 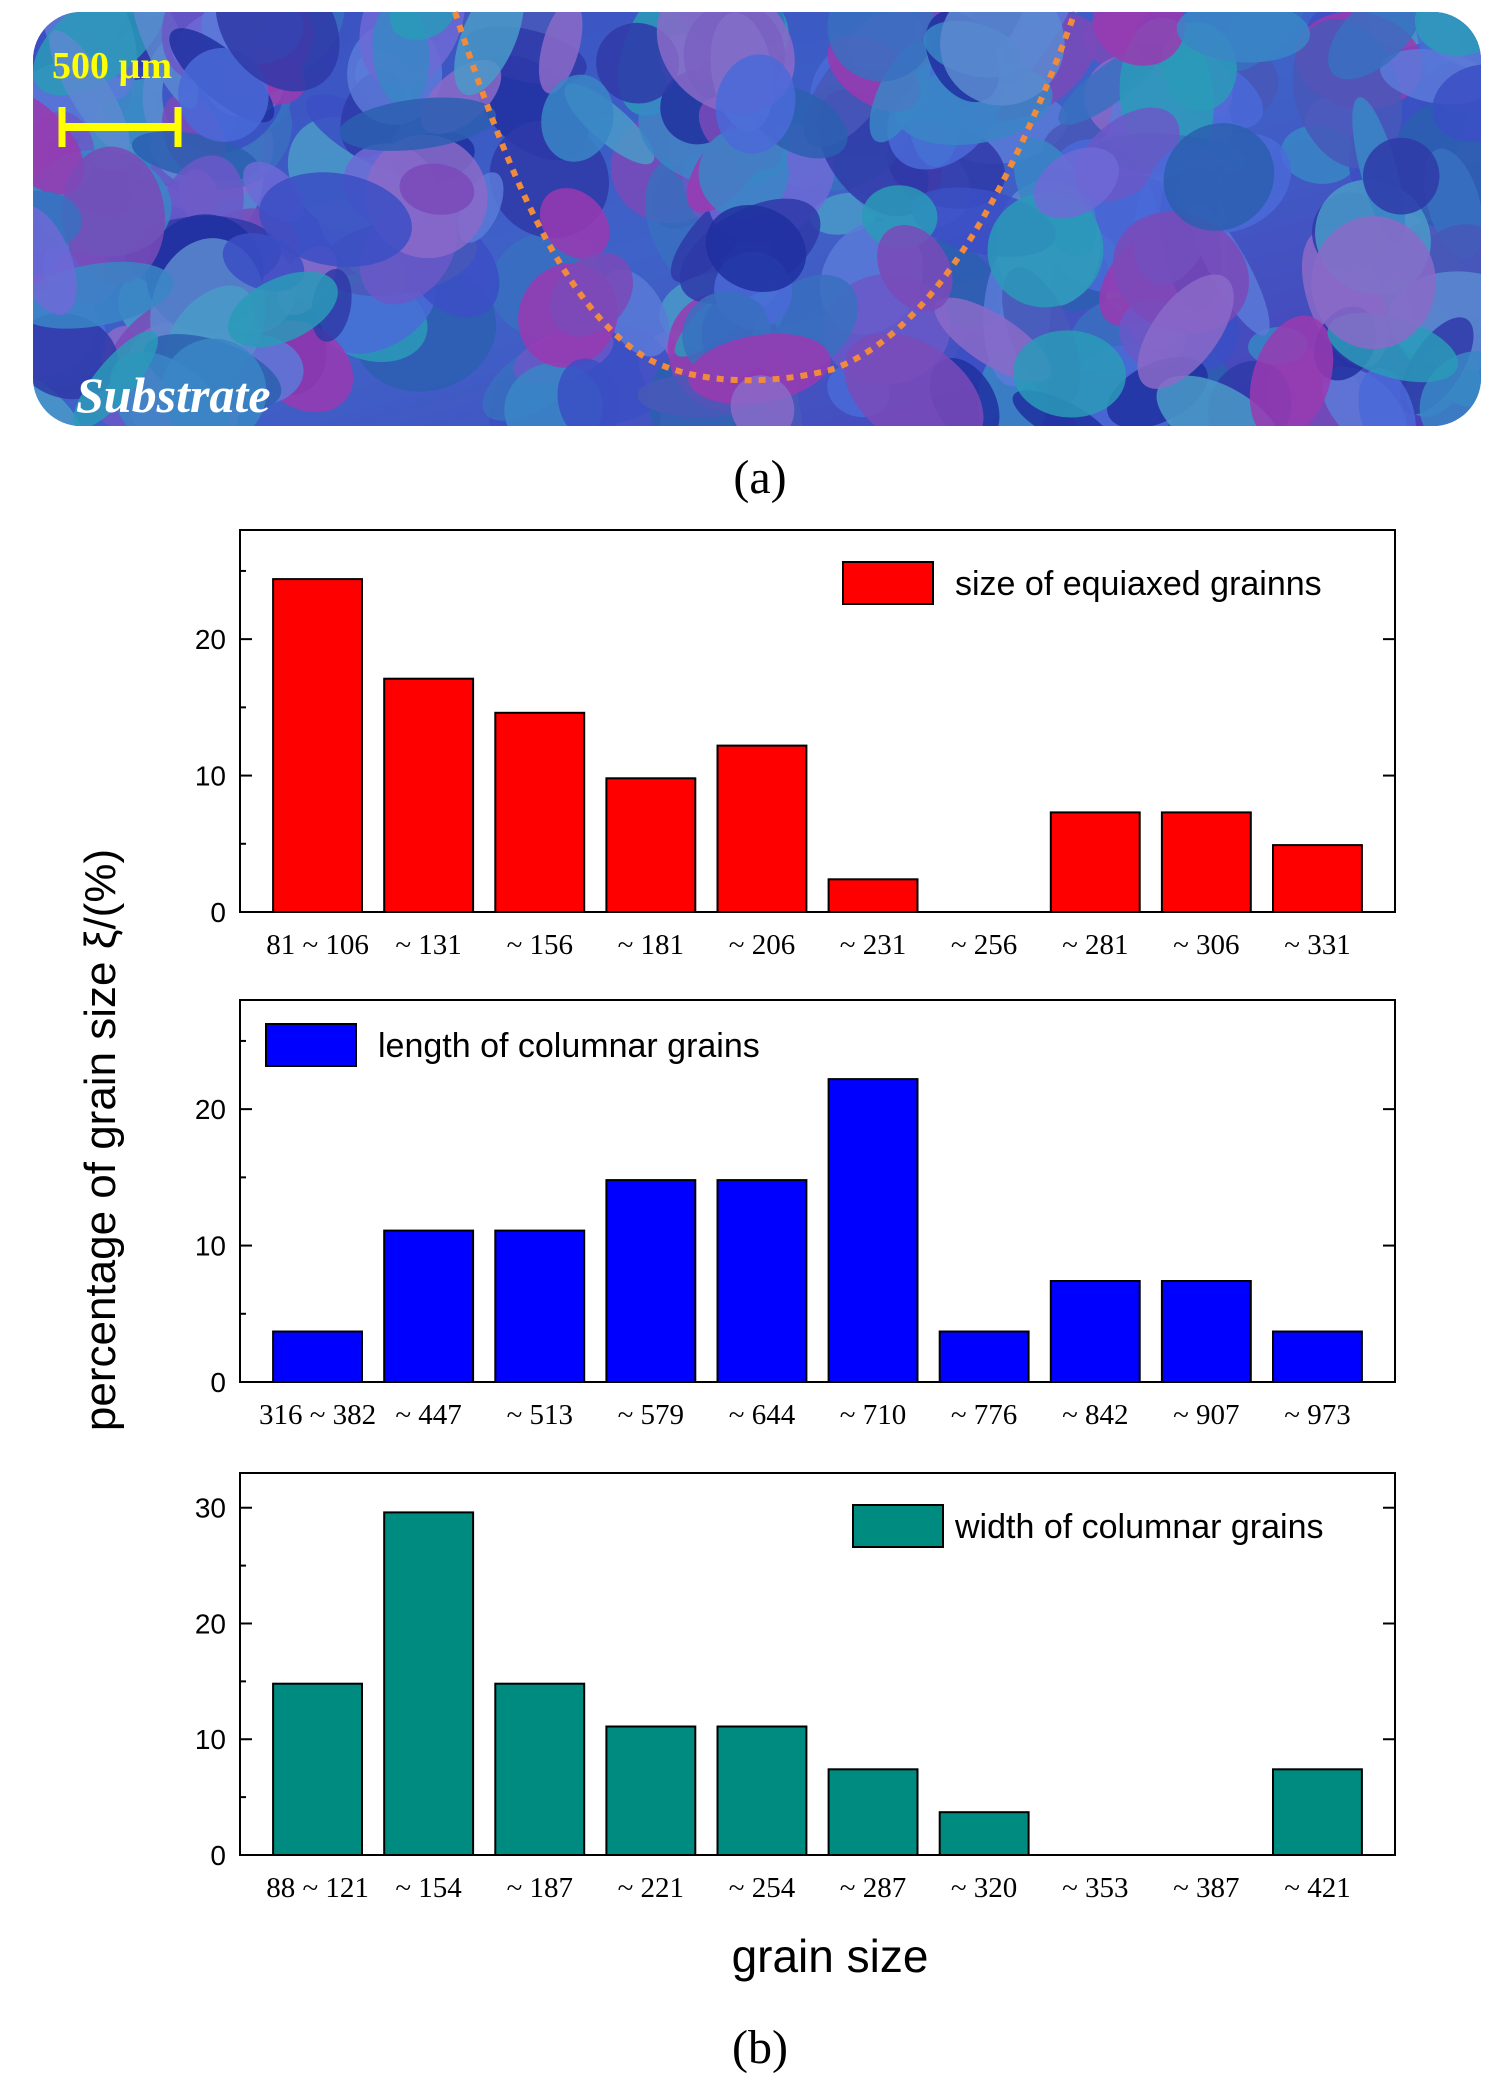 What do you see at coordinates (317, 1415) in the screenshot?
I see `x-tick-label: 316 ~ 382` at bounding box center [317, 1415].